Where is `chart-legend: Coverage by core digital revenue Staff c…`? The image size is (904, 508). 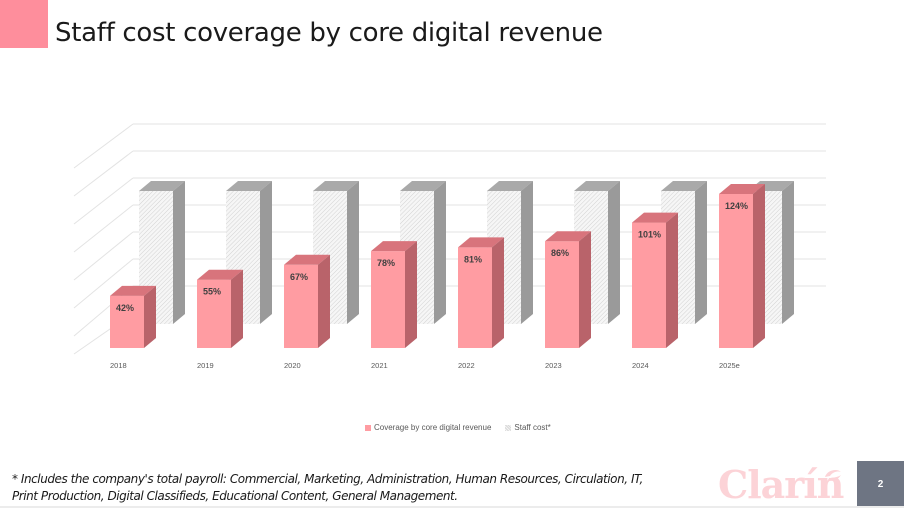 chart-legend: Coverage by core digital revenue Staff c… is located at coordinates (458, 427).